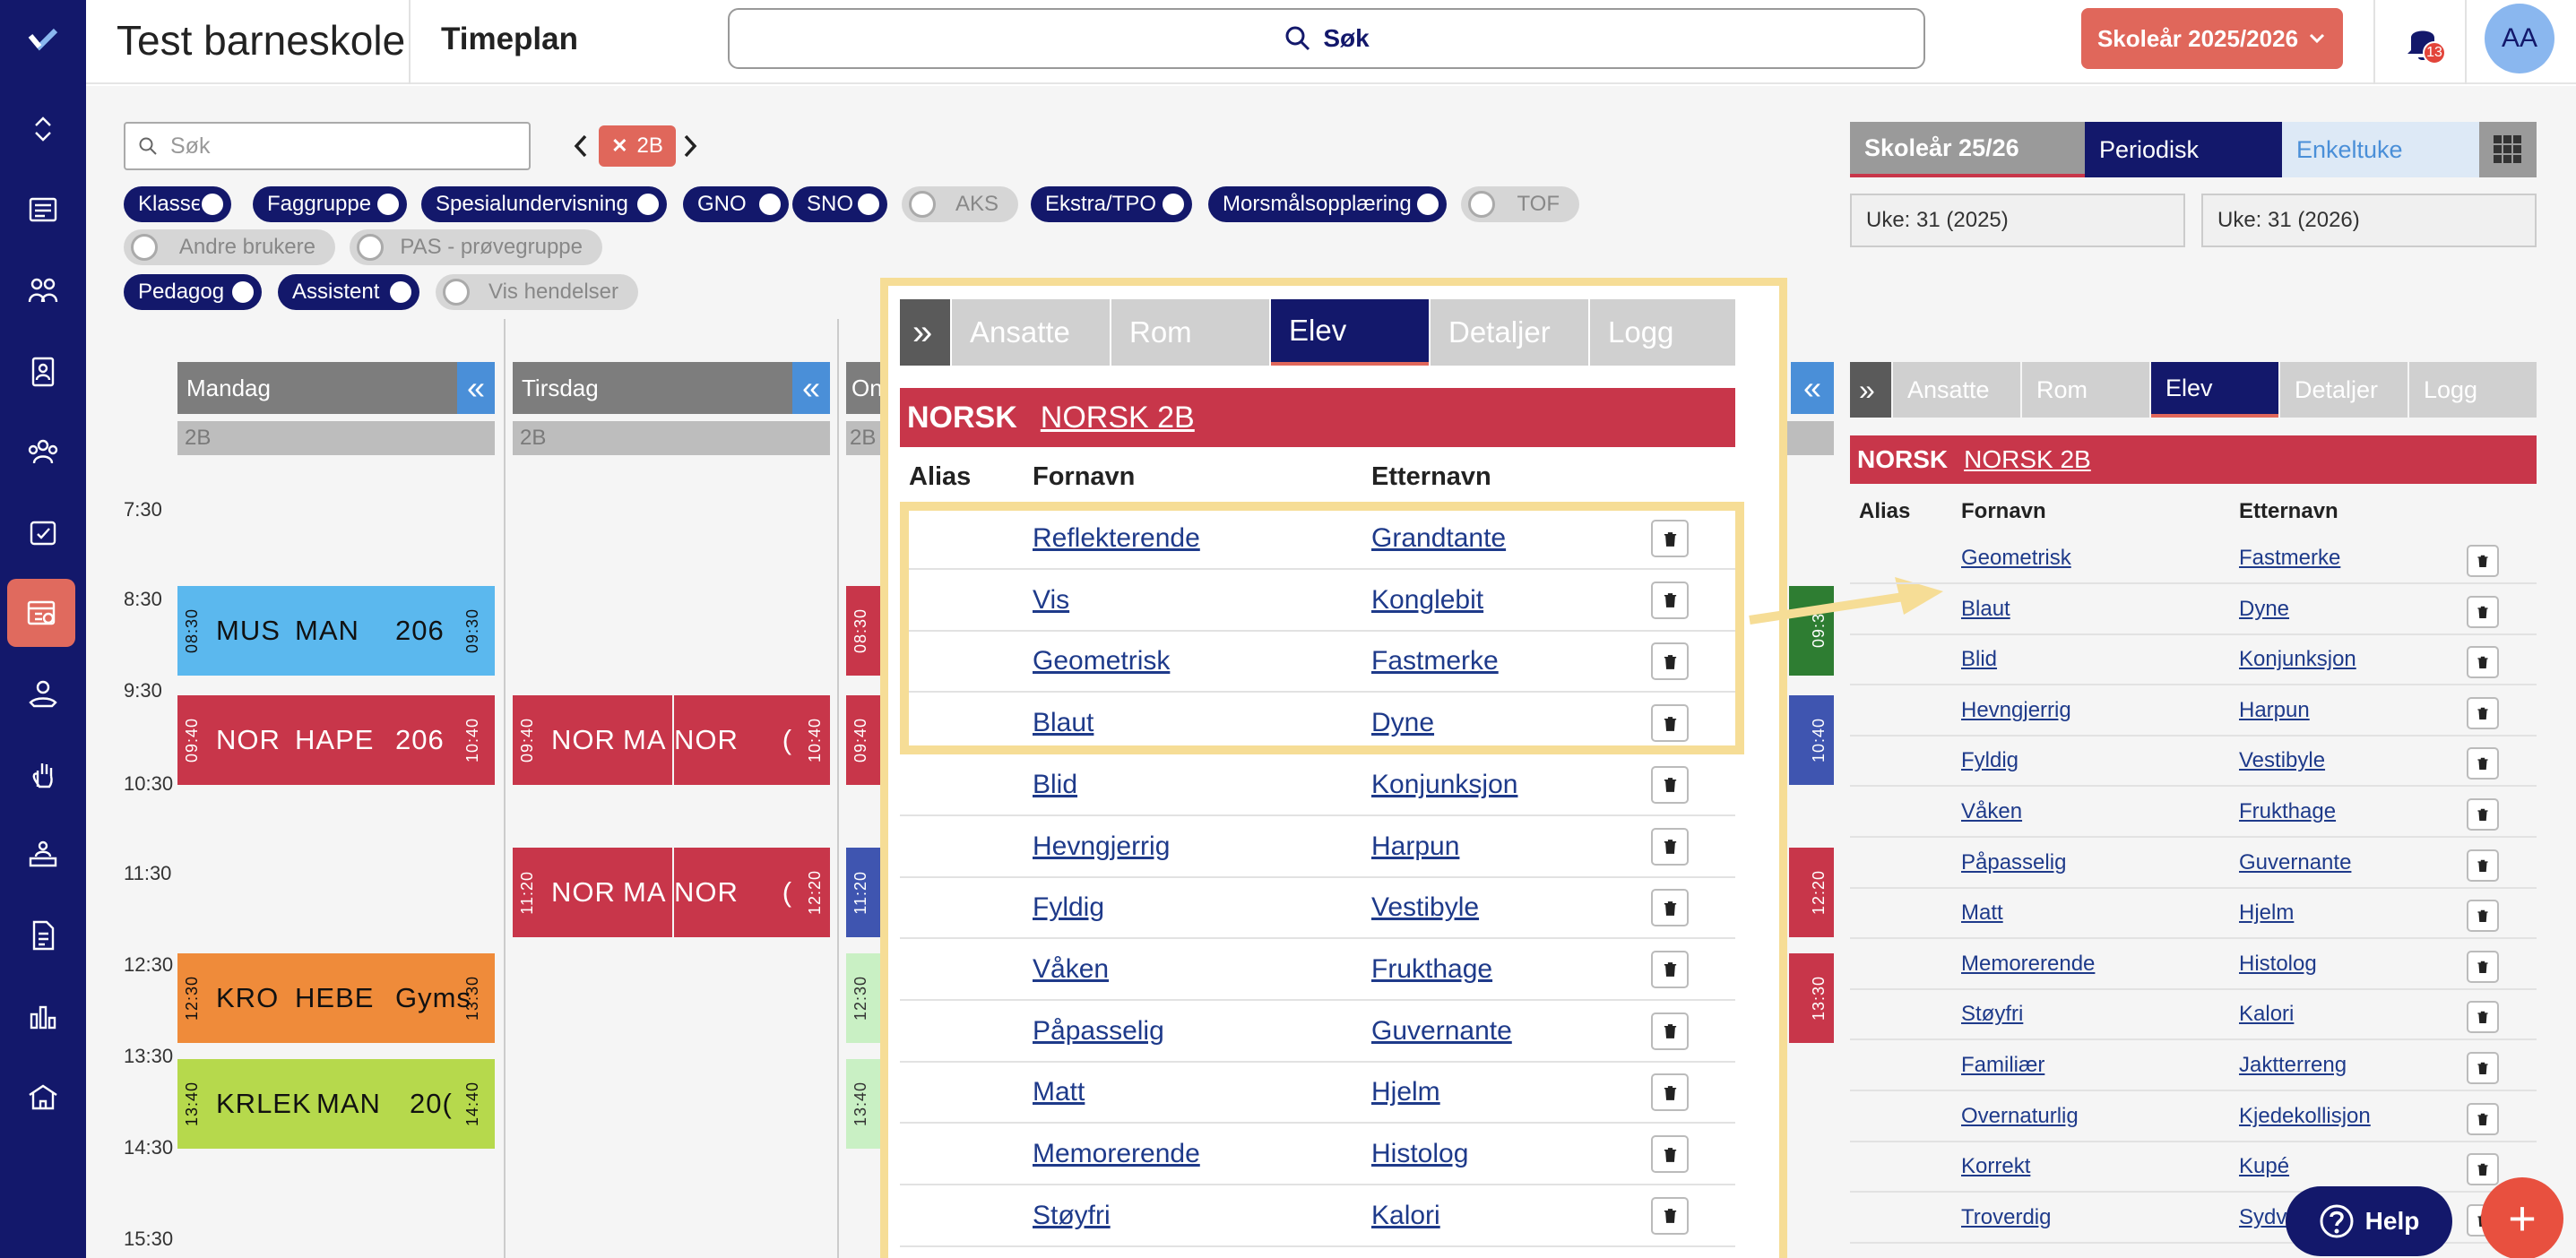 This screenshot has height=1258, width=2576. I want to click on filter-toggle: AKS, so click(960, 204).